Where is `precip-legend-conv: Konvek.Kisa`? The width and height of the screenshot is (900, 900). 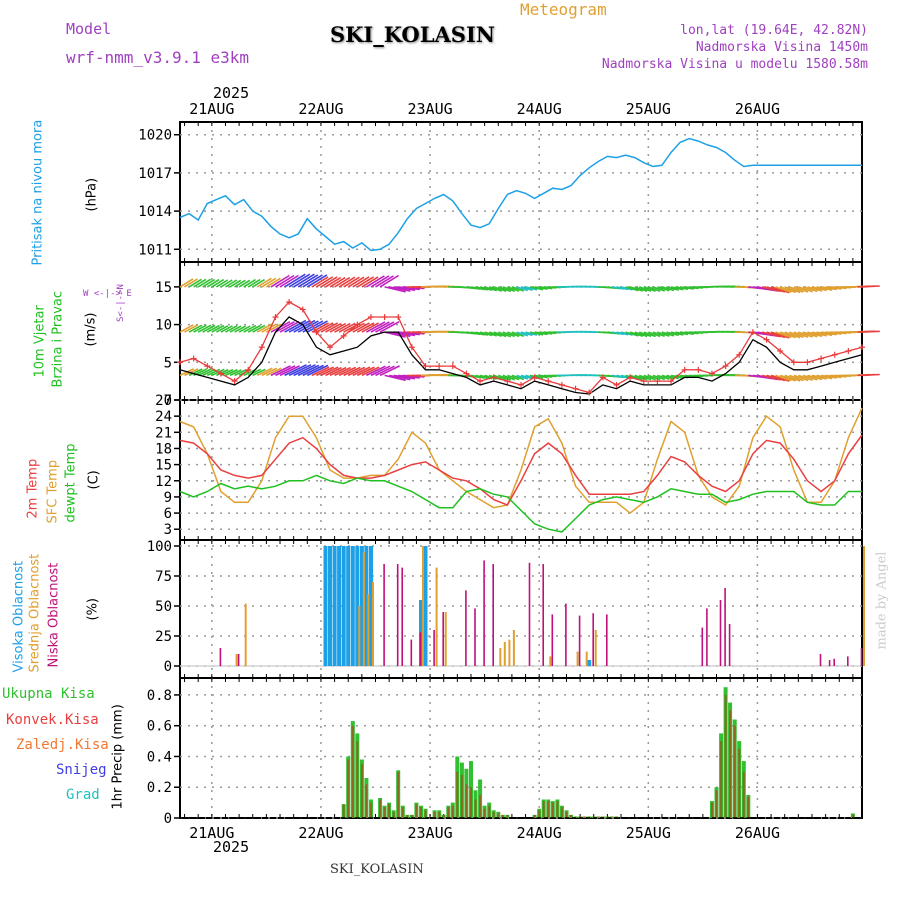 precip-legend-conv: Konvek.Kisa is located at coordinates (52, 720).